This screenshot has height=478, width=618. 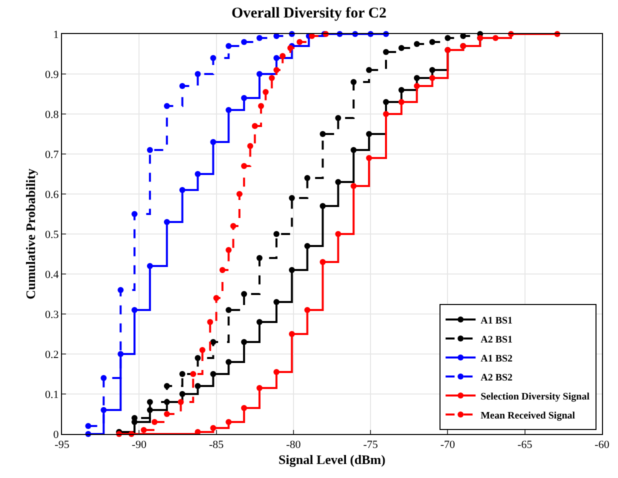 I want to click on x-tick-label: -65, so click(x=525, y=445).